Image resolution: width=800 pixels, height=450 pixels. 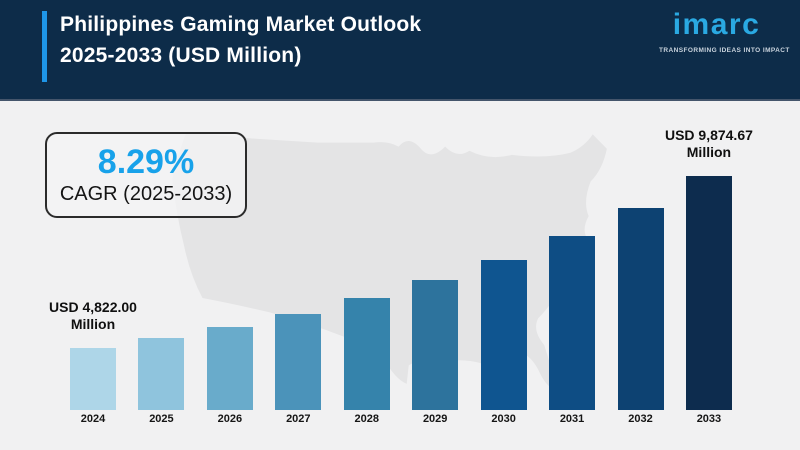 I want to click on cagr-callout-box: 8.29% CAGR (2025-2033), so click(x=146, y=175).